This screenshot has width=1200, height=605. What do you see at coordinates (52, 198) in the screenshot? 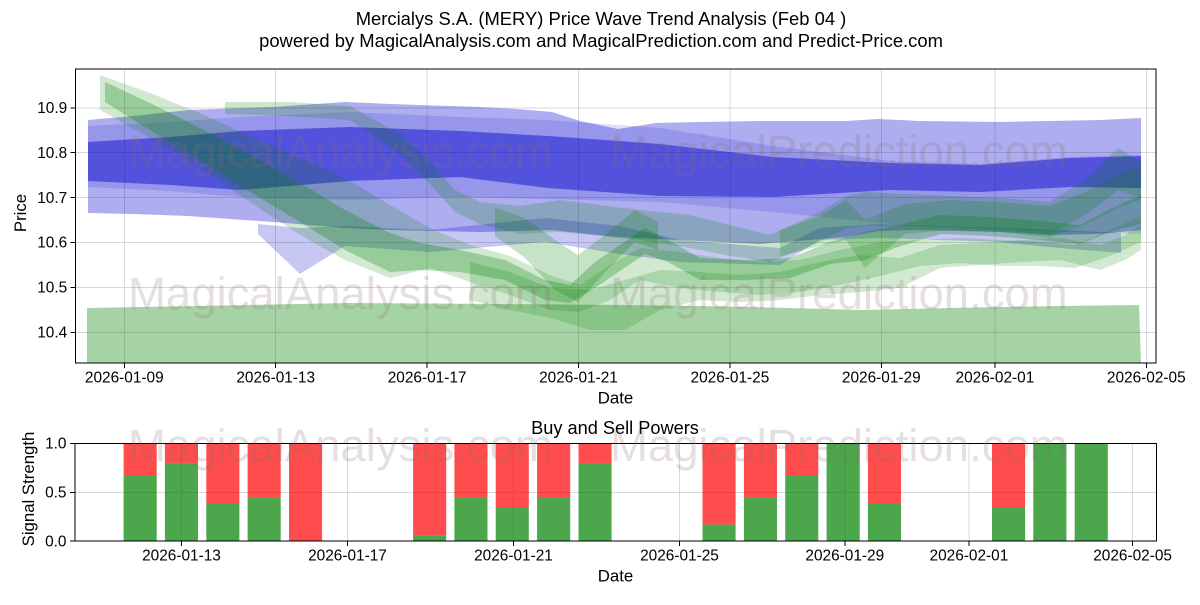
I see `svg-text: 10.7` at bounding box center [52, 198].